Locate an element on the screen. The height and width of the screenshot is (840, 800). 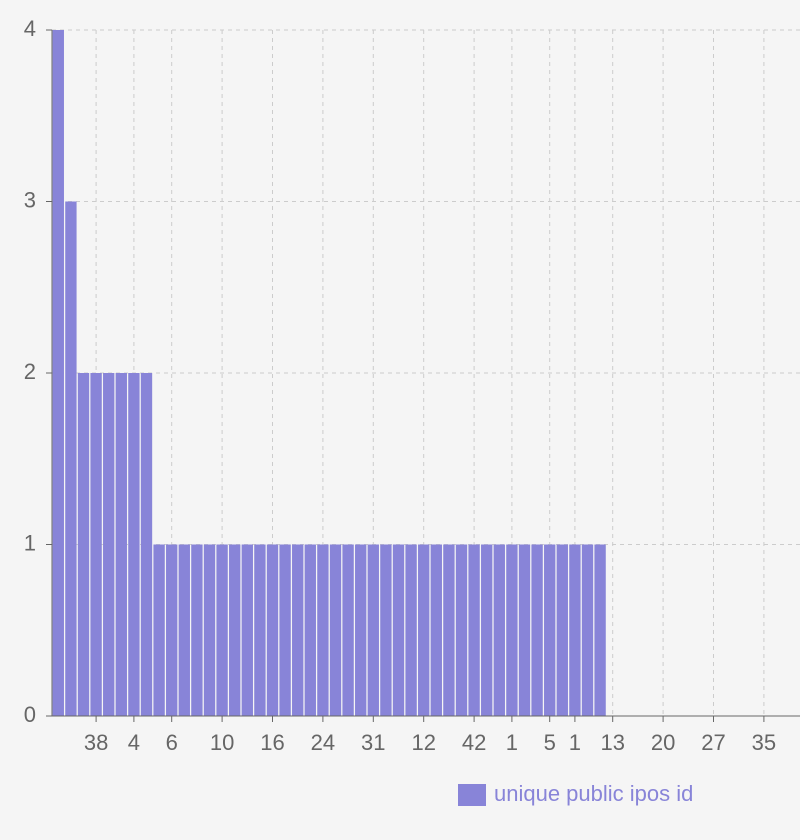
legend-swatch is located at coordinates (472, 795).